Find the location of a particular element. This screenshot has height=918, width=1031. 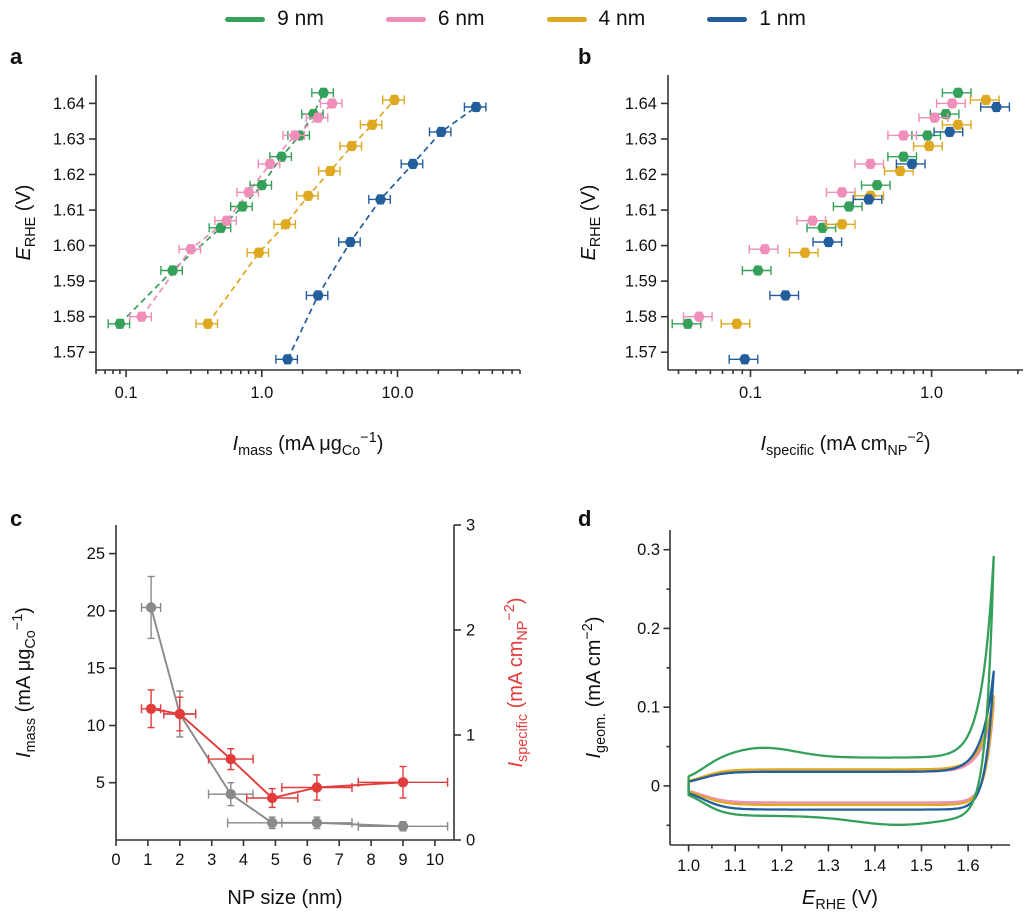

svg-text: 1.4 is located at coordinates (874, 866).